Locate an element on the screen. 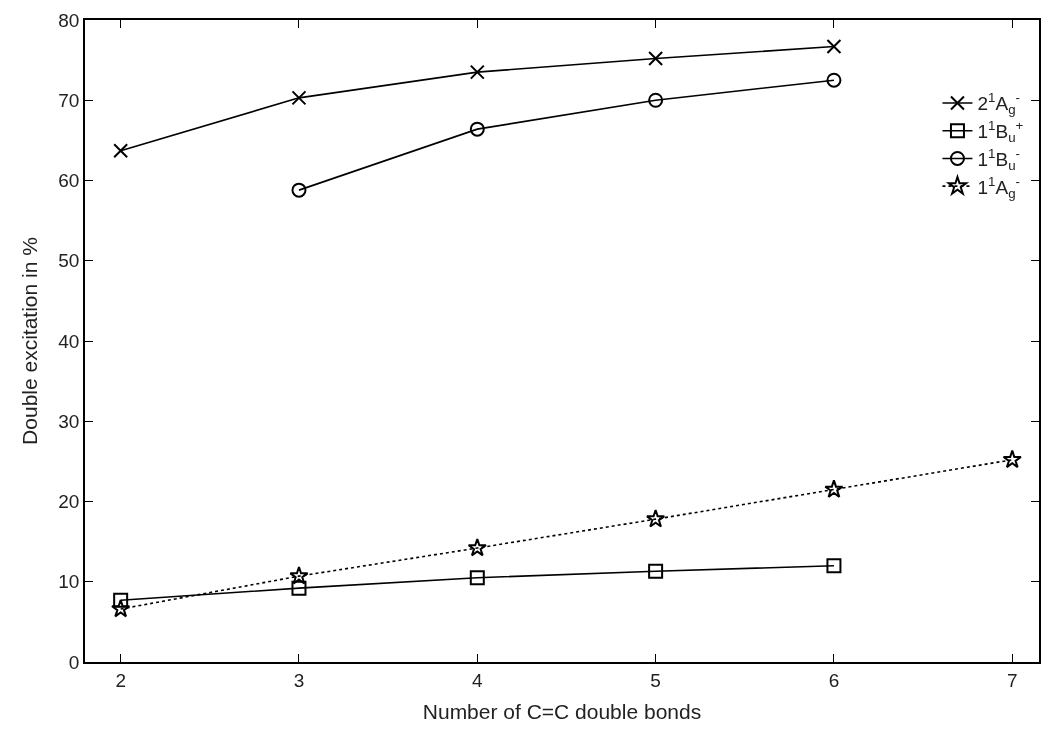 Image resolution: width=1051 pixels, height=742 pixels. x-tick-label: 4 is located at coordinates (478, 680).